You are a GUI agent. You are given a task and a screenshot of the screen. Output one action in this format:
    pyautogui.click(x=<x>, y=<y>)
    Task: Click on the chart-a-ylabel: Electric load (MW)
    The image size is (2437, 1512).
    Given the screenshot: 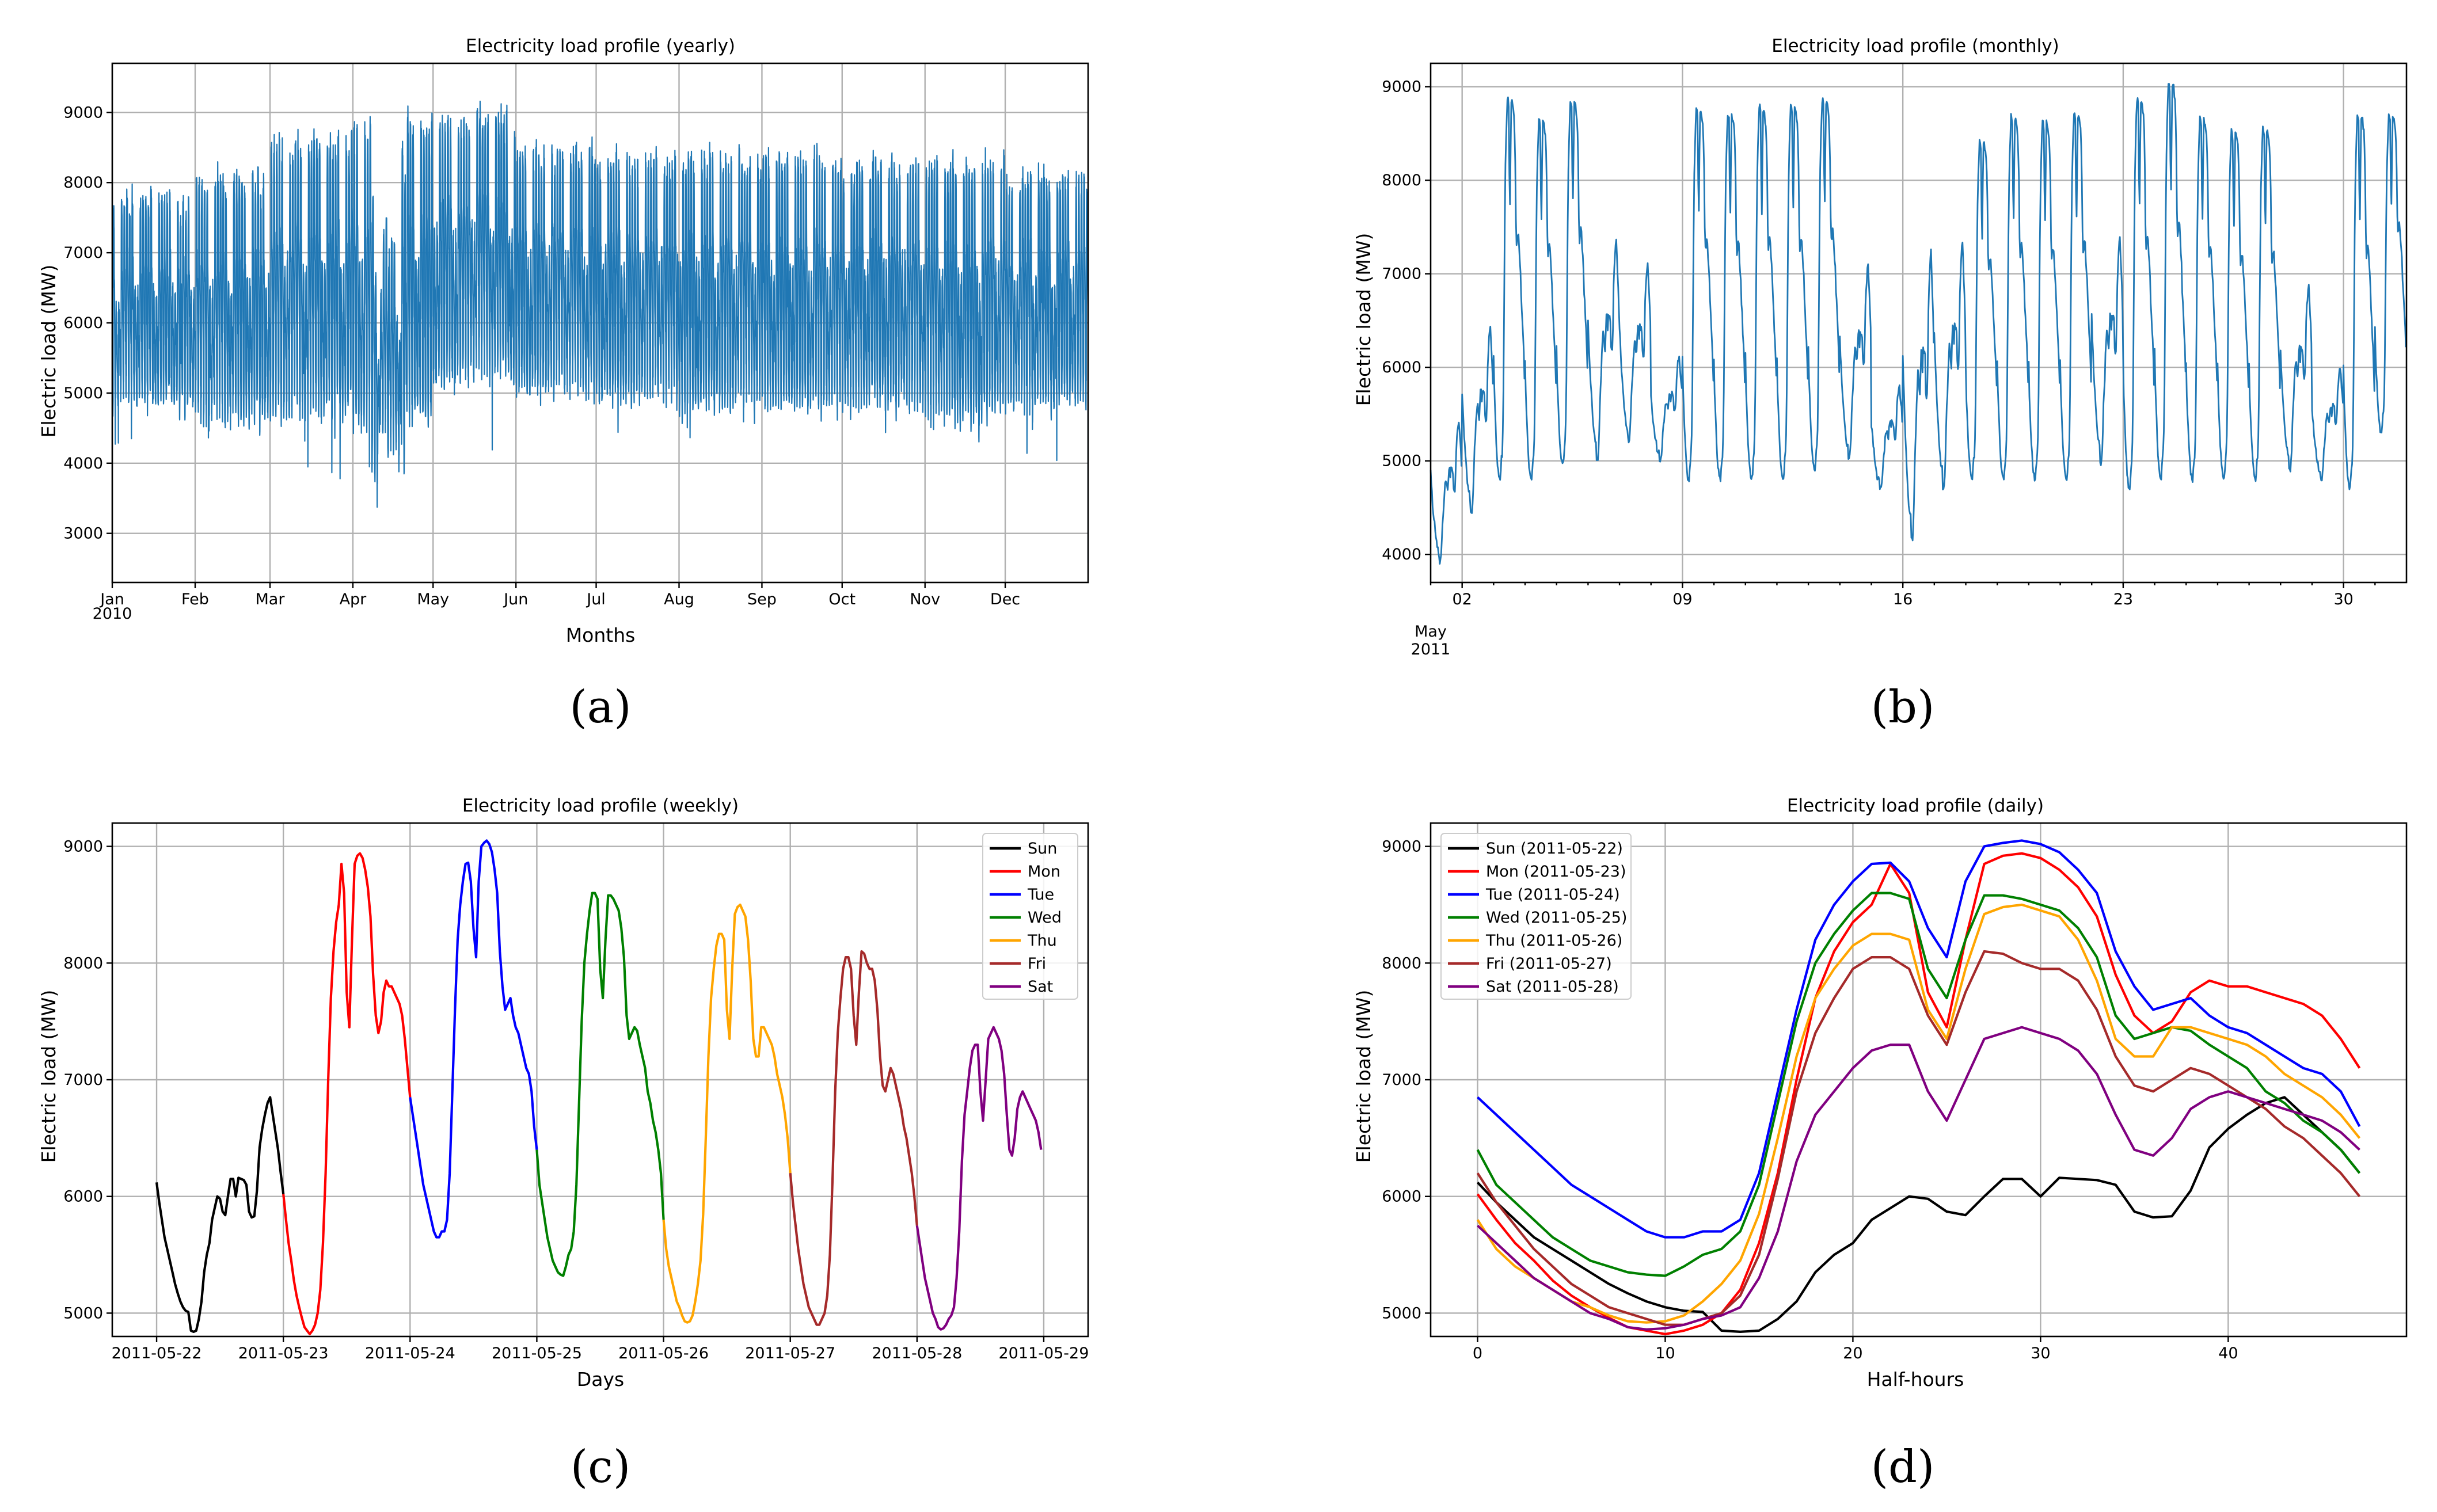 What is the action you would take?
    pyautogui.click(x=48, y=351)
    